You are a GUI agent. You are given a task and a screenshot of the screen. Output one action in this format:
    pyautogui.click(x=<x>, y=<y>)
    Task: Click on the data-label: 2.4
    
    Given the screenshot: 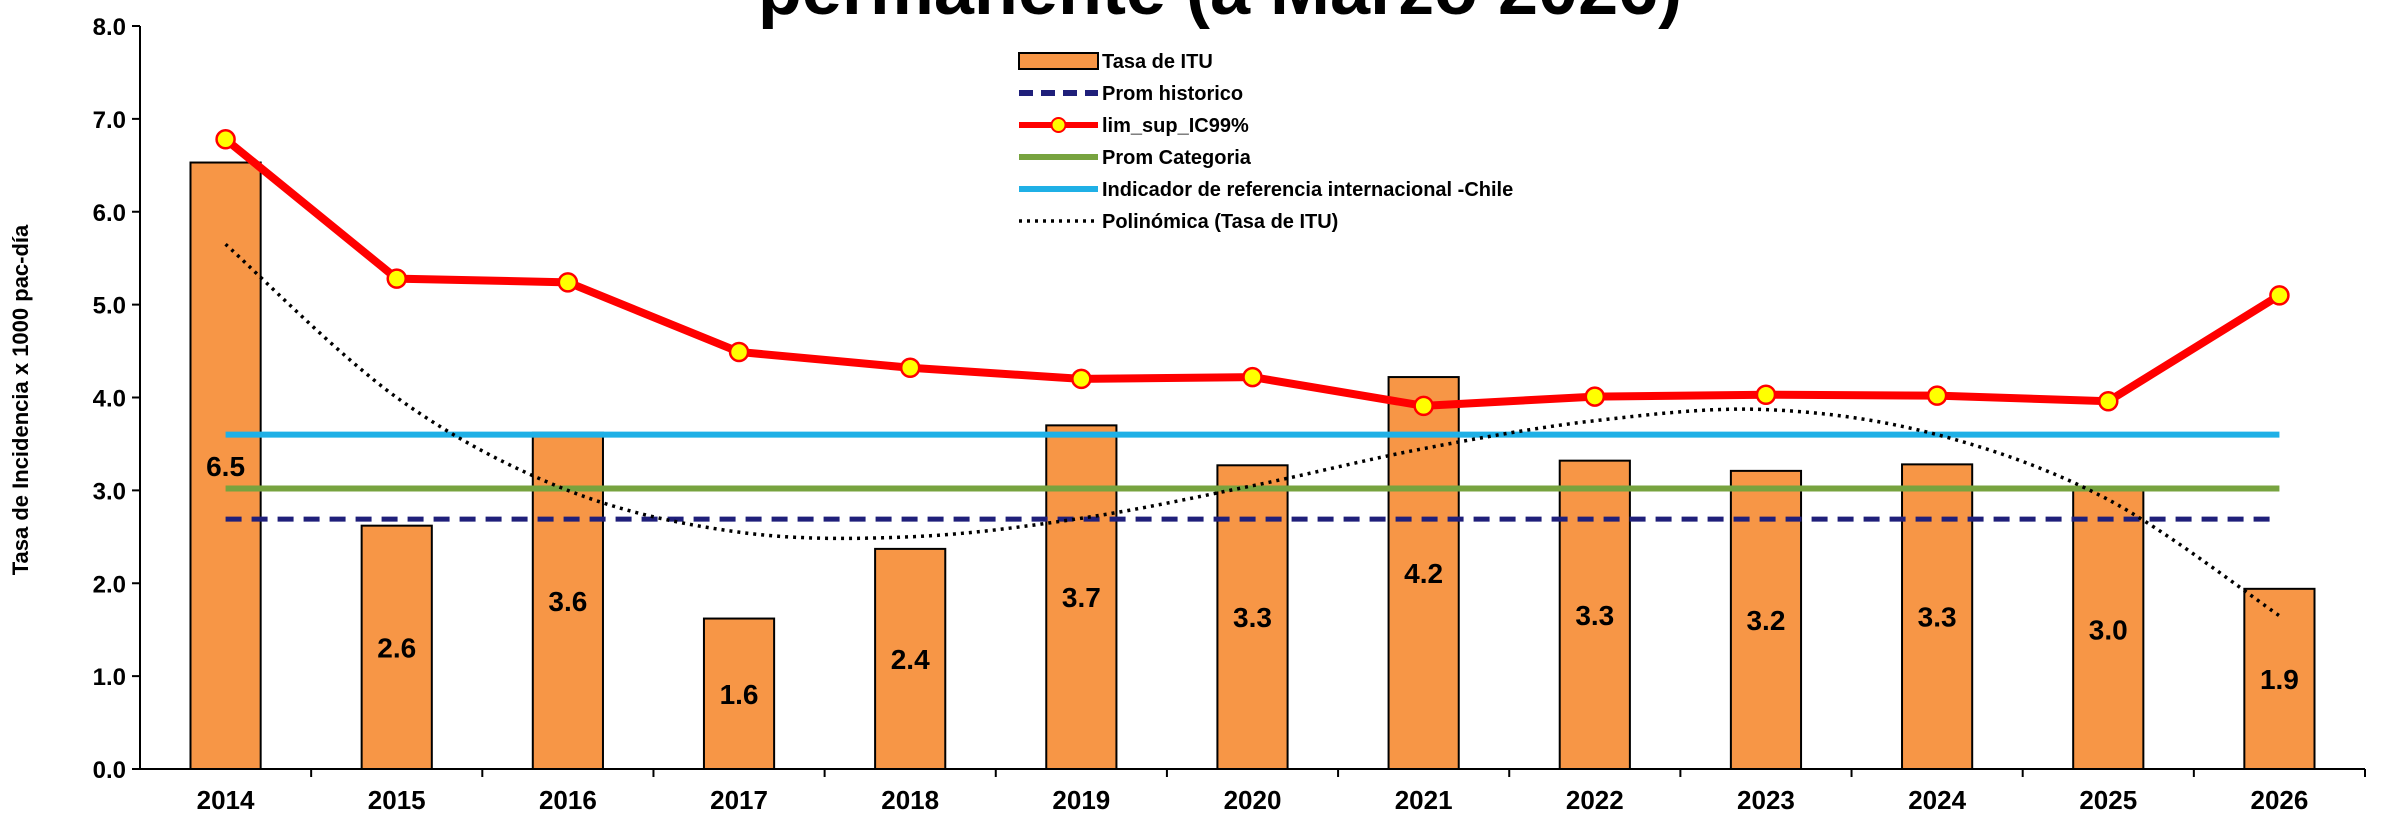 What is the action you would take?
    pyautogui.click(x=910, y=659)
    